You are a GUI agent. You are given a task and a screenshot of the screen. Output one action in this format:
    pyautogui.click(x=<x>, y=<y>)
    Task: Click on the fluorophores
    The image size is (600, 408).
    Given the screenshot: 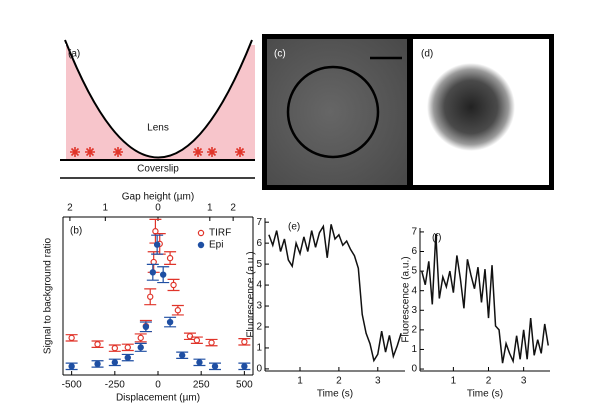 What is the action you would take?
    pyautogui.click(x=157, y=152)
    